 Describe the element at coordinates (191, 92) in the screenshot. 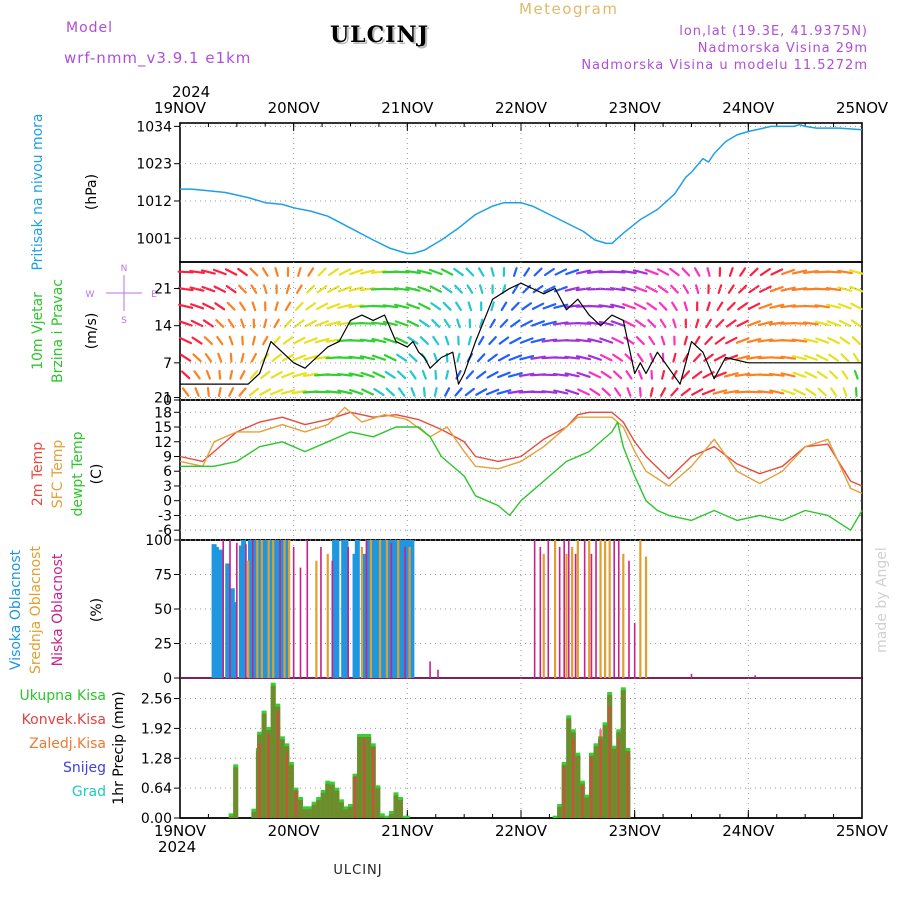

I see `year-top: 2024` at that location.